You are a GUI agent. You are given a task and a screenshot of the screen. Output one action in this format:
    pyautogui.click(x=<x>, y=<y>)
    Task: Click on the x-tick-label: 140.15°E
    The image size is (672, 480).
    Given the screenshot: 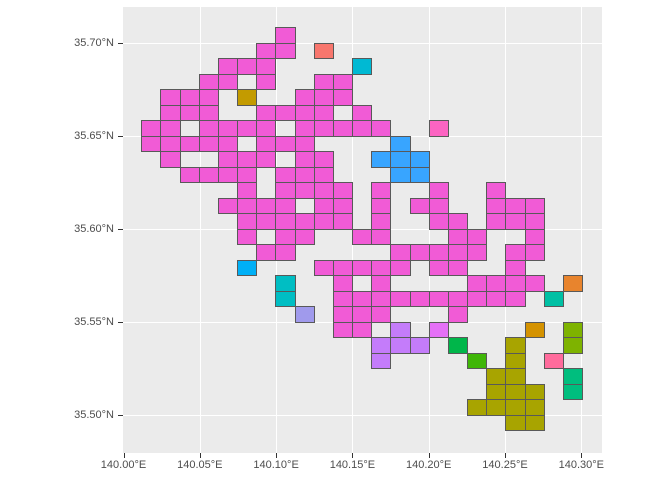 What is the action you would take?
    pyautogui.click(x=352, y=465)
    